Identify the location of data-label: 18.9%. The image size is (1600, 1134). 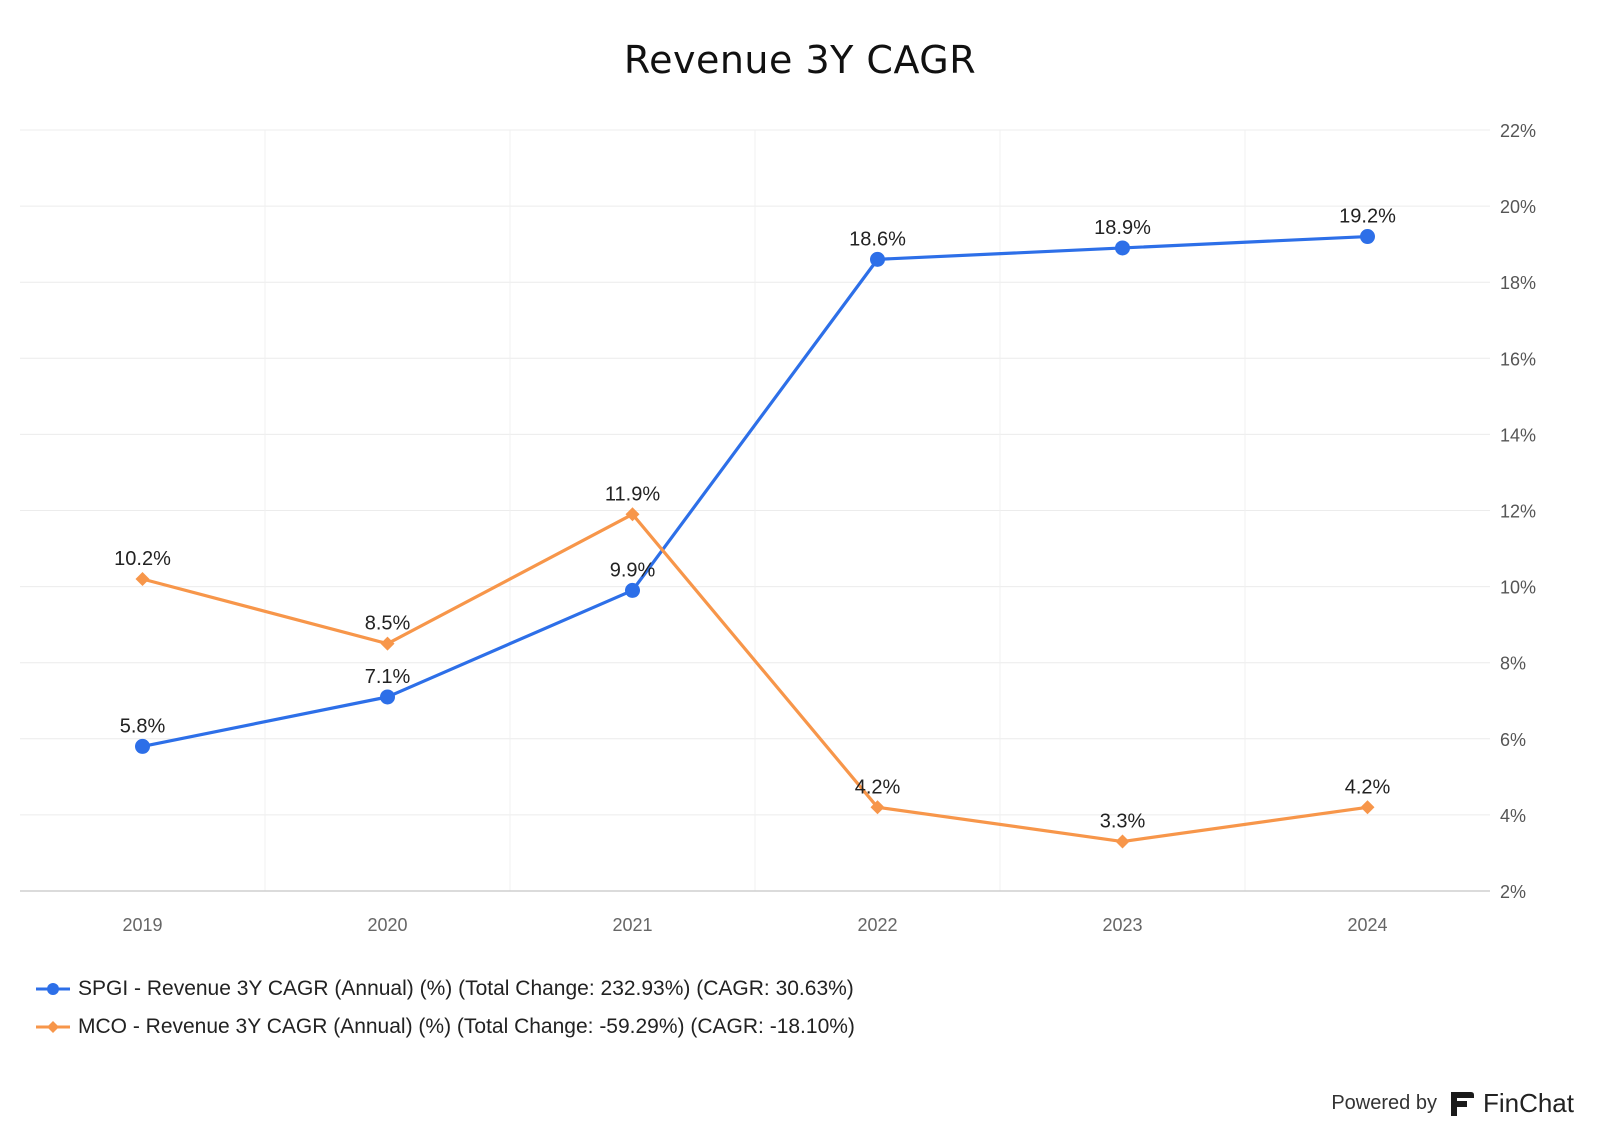
(1122, 228).